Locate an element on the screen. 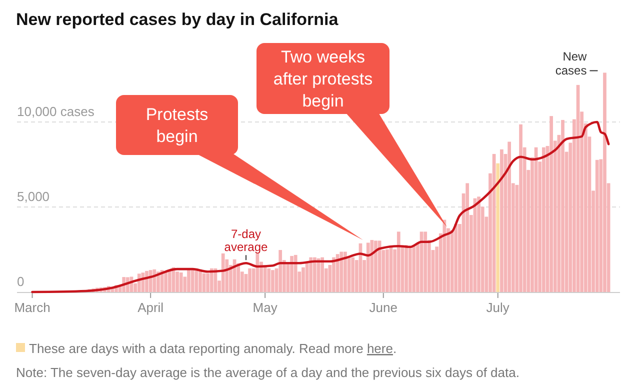  x-tick-label: April is located at coordinates (151, 307).